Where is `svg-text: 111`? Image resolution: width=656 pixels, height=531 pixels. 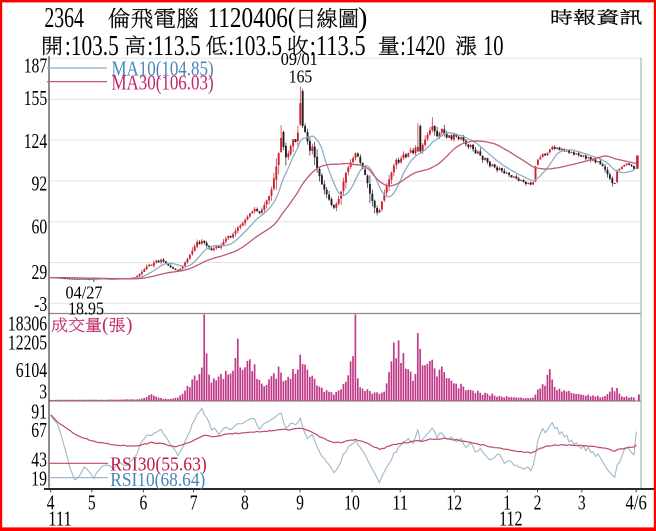
svg-text: 111 is located at coordinates (59, 518).